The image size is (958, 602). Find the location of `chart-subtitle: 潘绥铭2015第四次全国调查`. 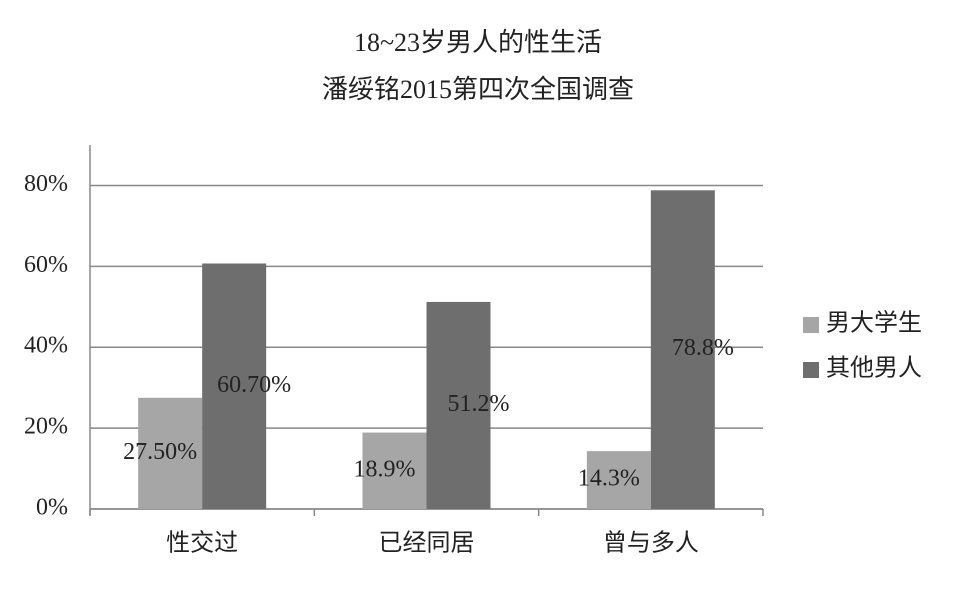

chart-subtitle: 潘绥铭2015第四次全国调查 is located at coordinates (478, 89).